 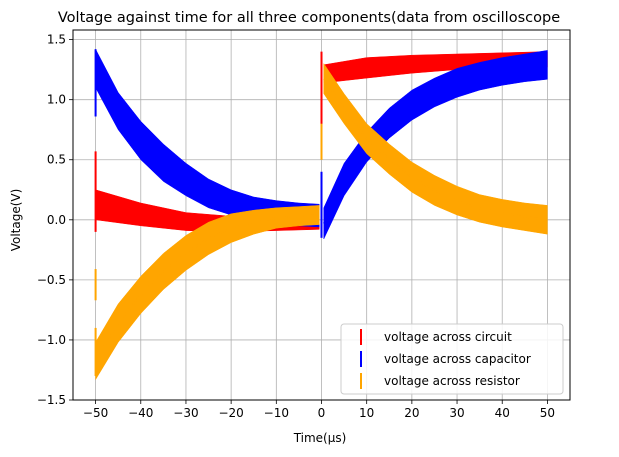 I want to click on y-axis-label: Voltage(V), so click(x=16, y=220).